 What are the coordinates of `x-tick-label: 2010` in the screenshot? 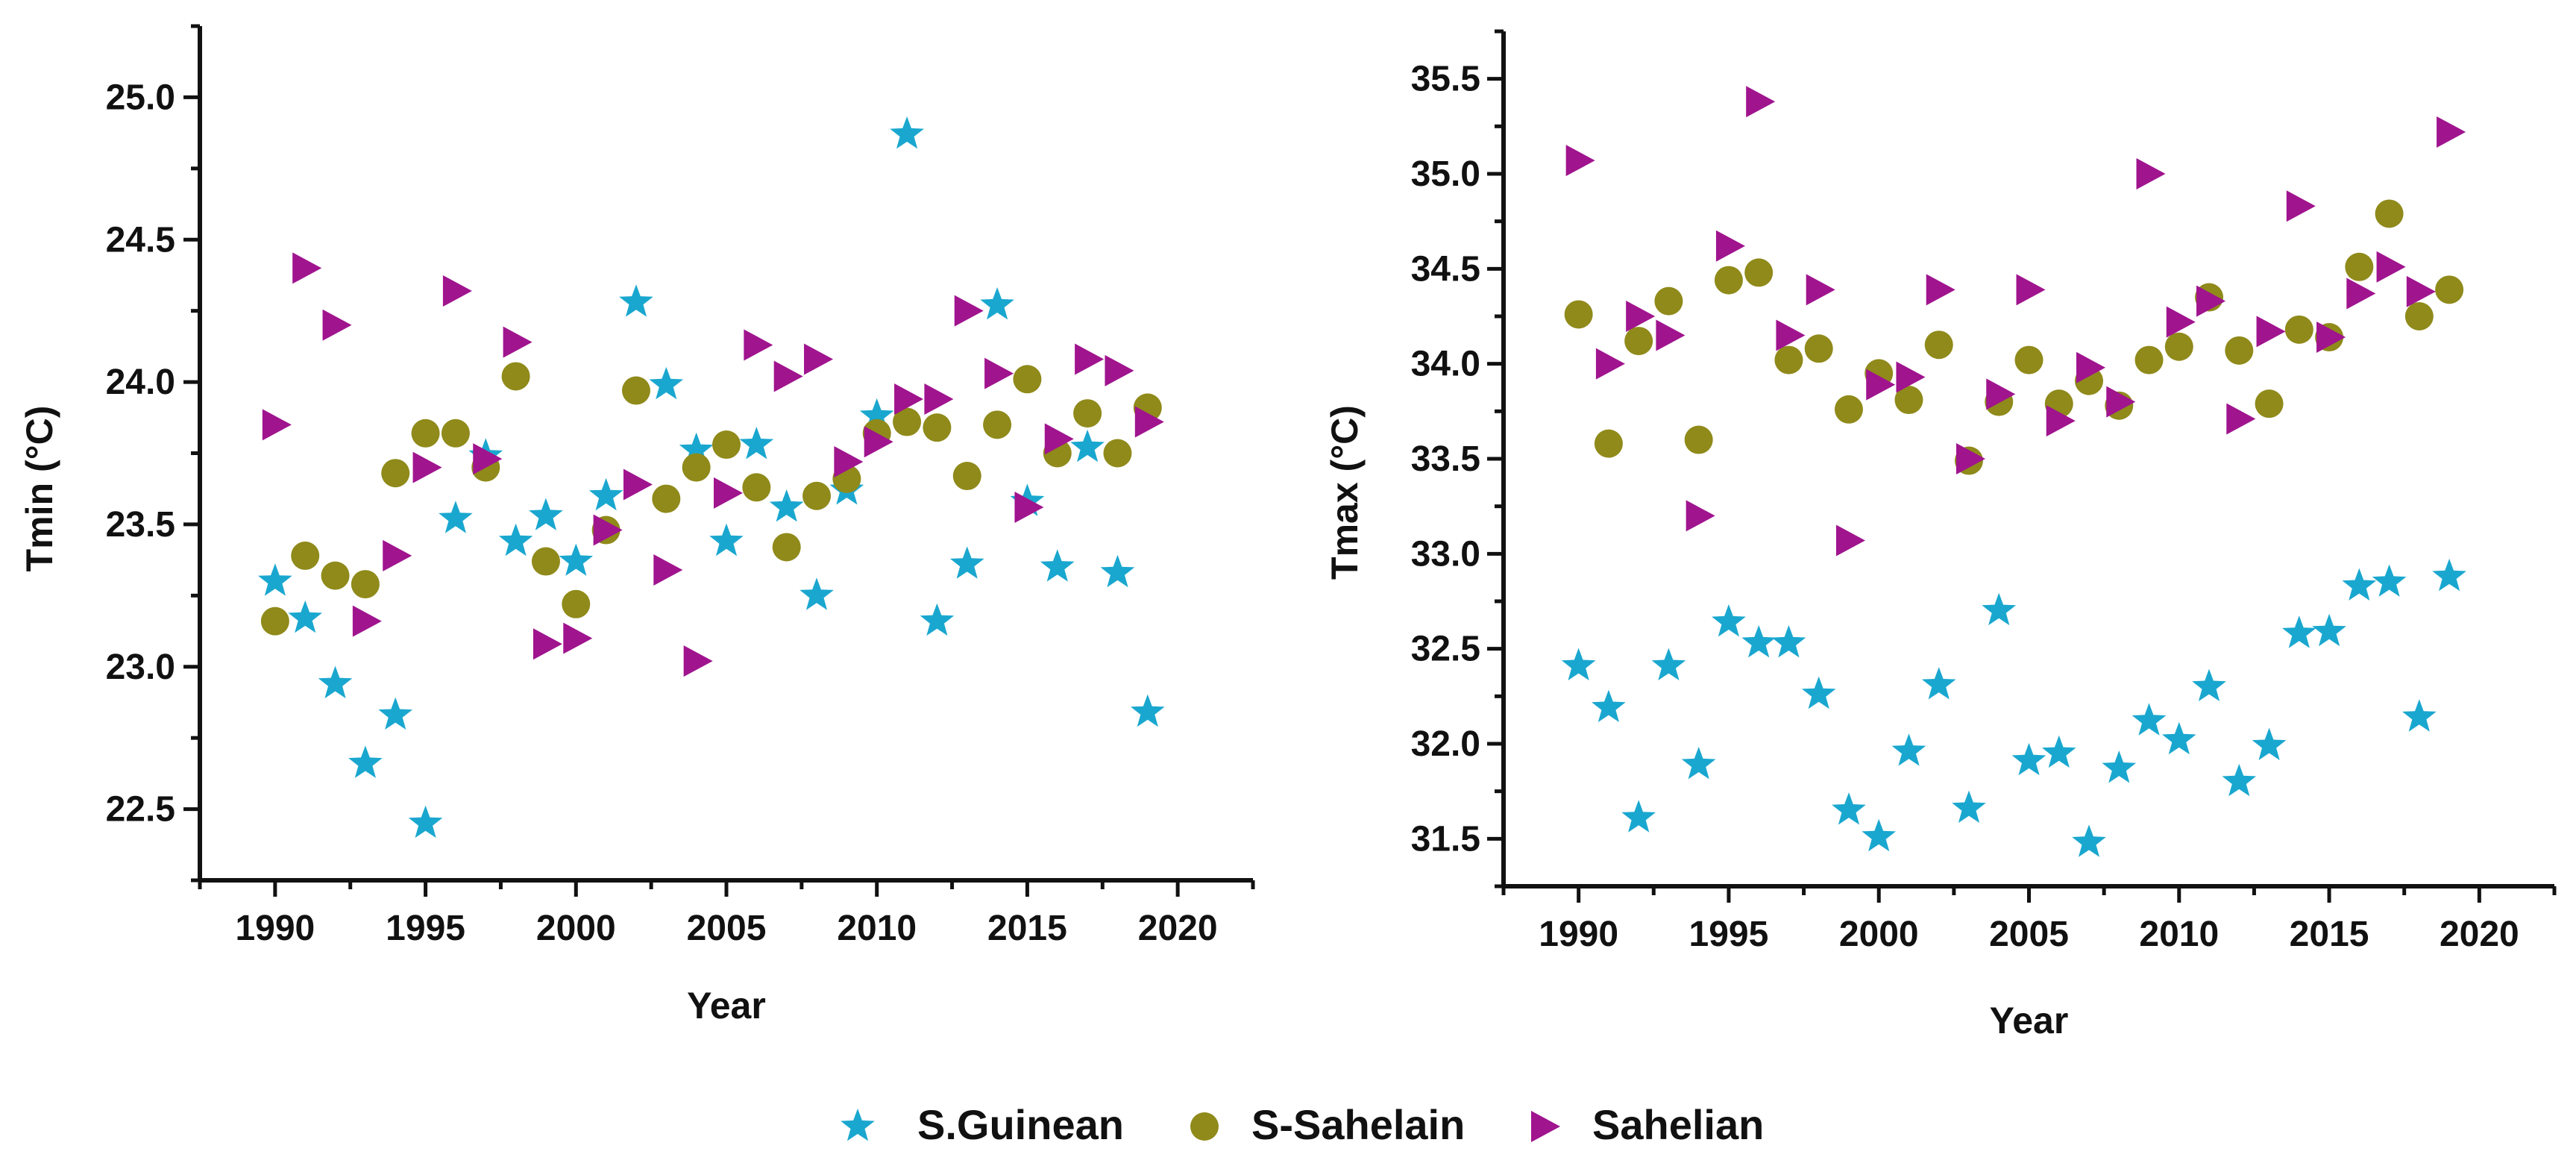 It's located at (2179, 934).